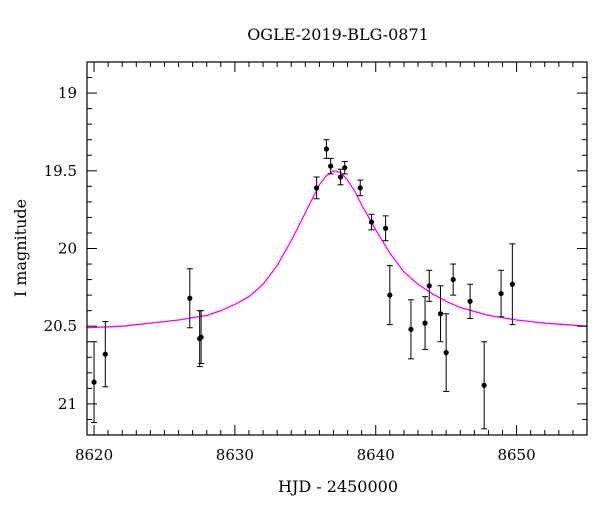 The image size is (600, 512). Describe the element at coordinates (60, 171) in the screenshot. I see `y-tick-label: 19.5` at that location.